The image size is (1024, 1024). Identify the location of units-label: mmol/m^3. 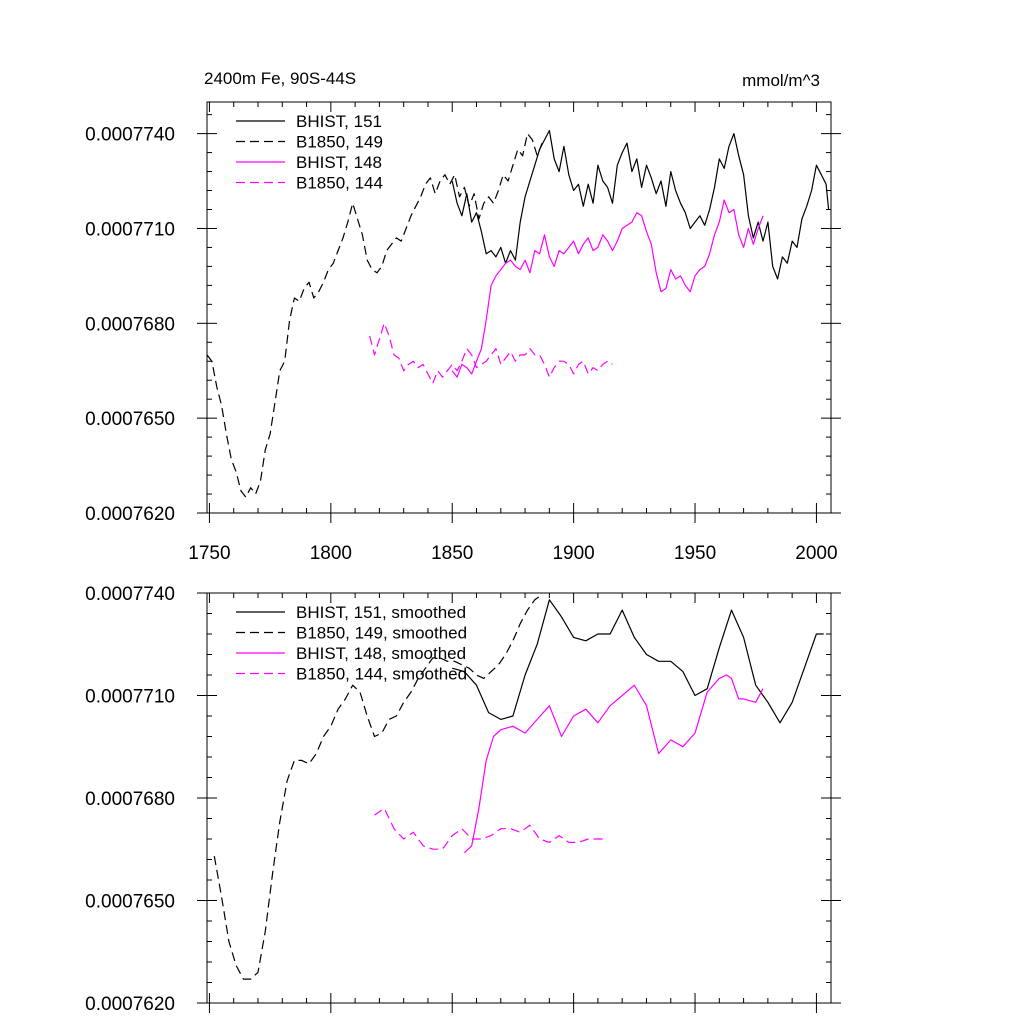
(781, 80).